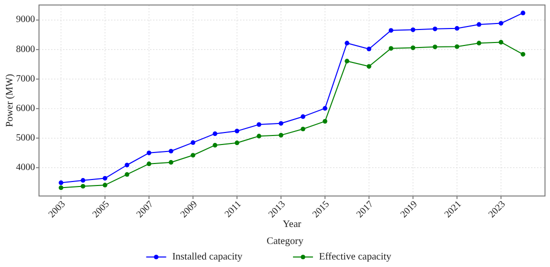 The height and width of the screenshot is (267, 550). Describe the element at coordinates (26, 49) in the screenshot. I see `y-tick-label: 8000` at that location.